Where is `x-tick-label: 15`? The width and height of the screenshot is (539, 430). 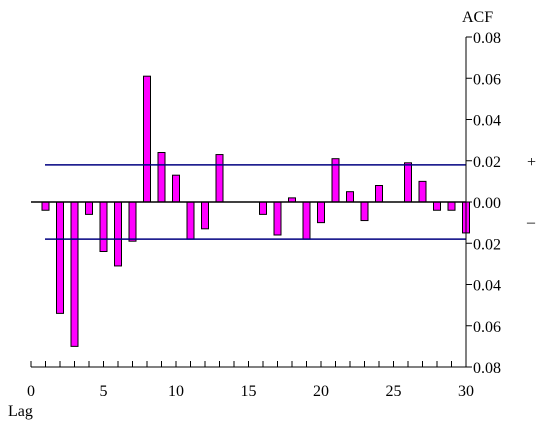 x-tick-label: 15 is located at coordinates (249, 391).